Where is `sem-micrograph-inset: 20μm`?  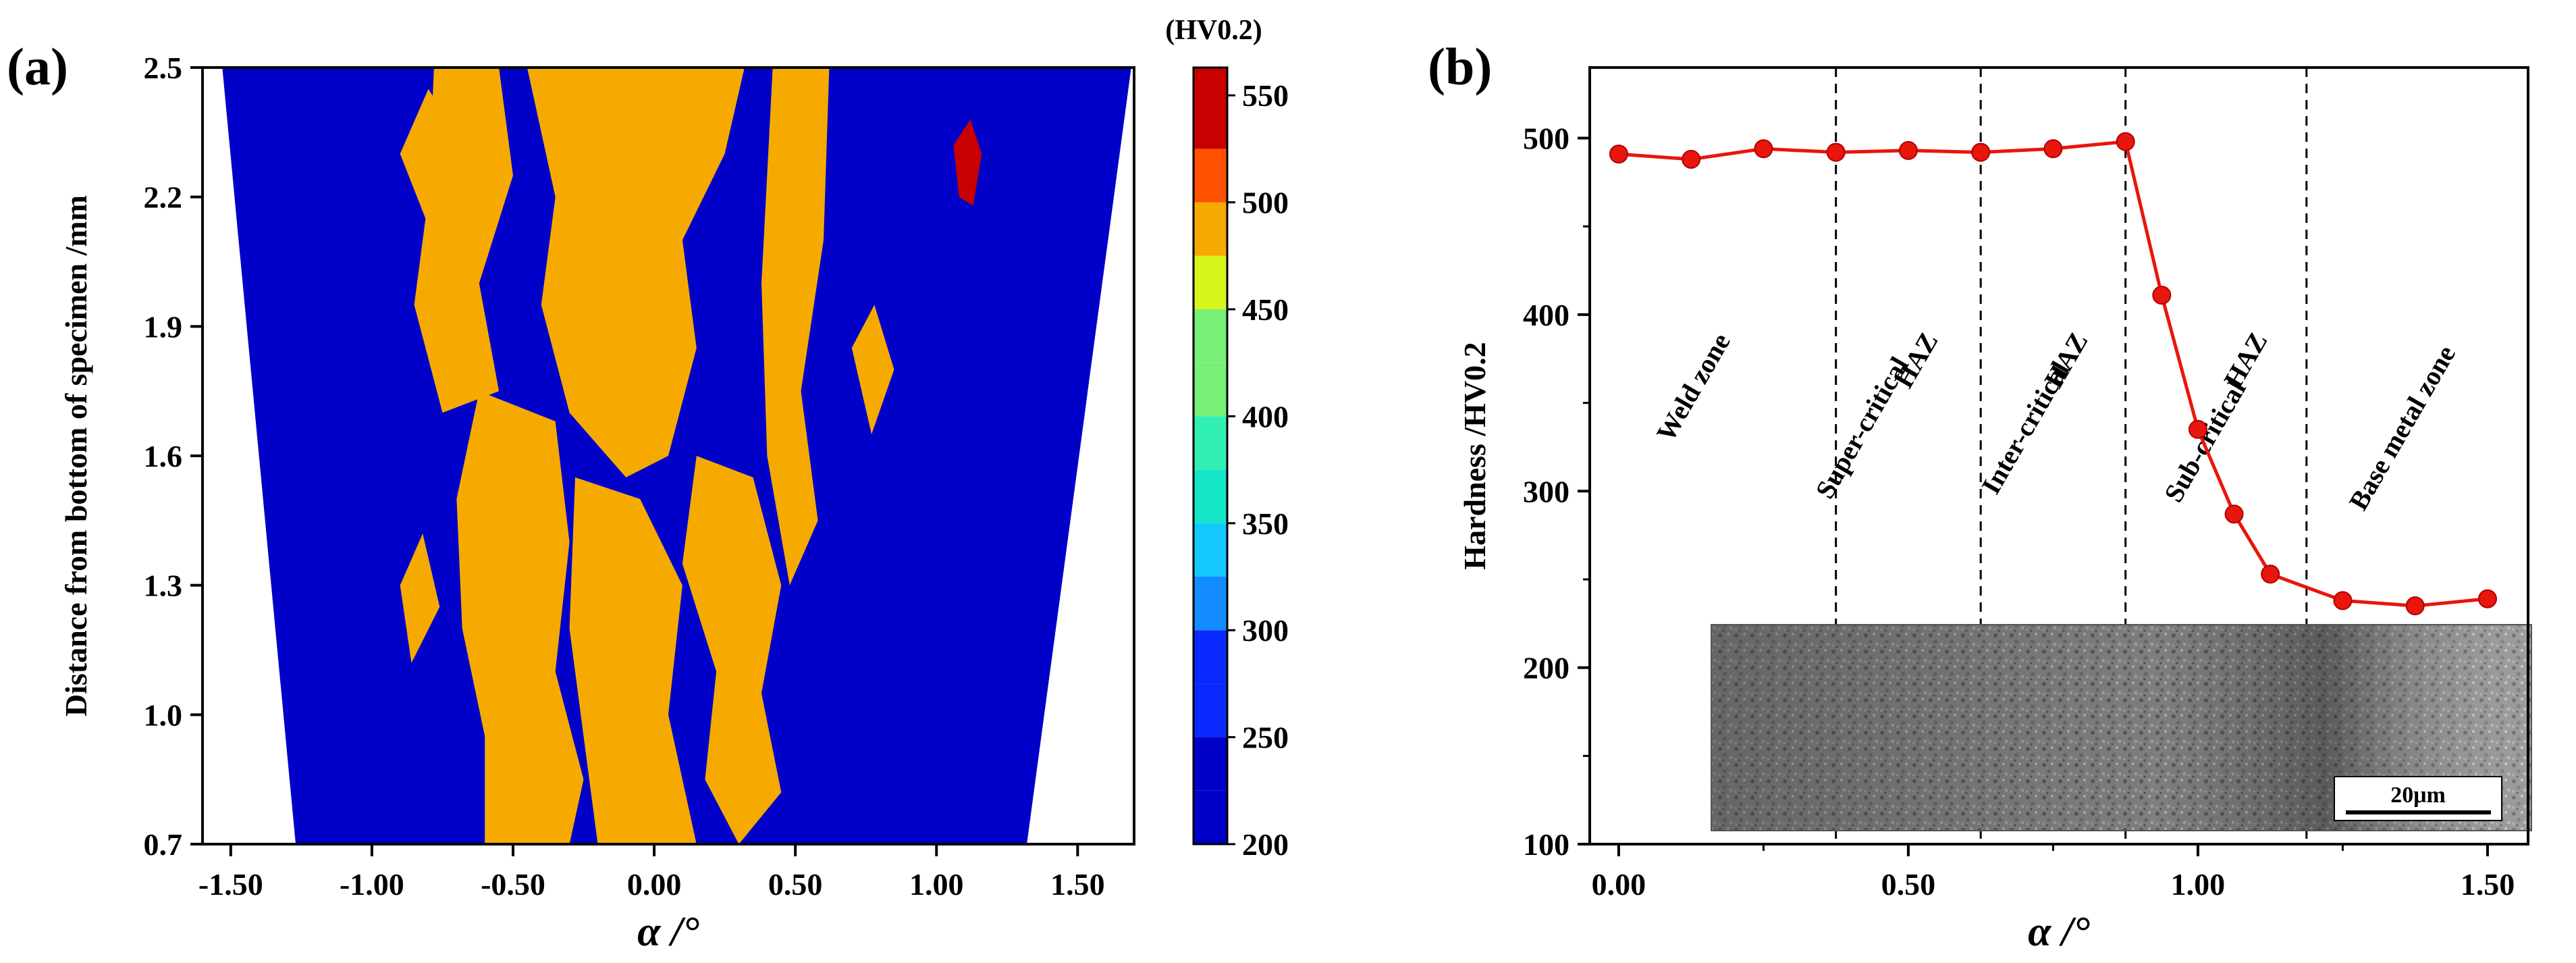 sem-micrograph-inset: 20μm is located at coordinates (2121, 727).